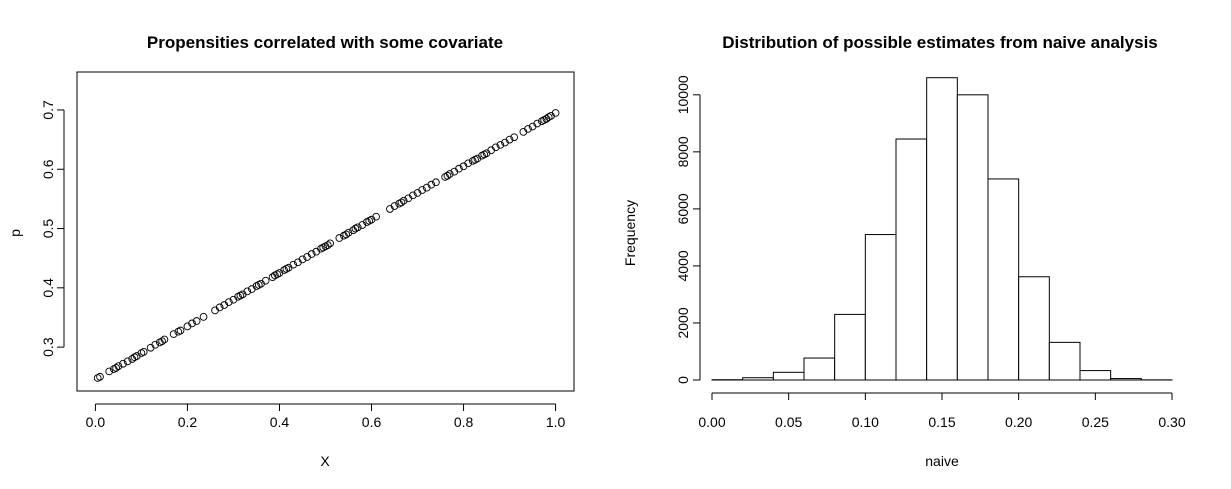 This screenshot has height=489, width=1231. Describe the element at coordinates (556, 422) in the screenshot. I see `scatter-x-tick-label: 1.0` at that location.